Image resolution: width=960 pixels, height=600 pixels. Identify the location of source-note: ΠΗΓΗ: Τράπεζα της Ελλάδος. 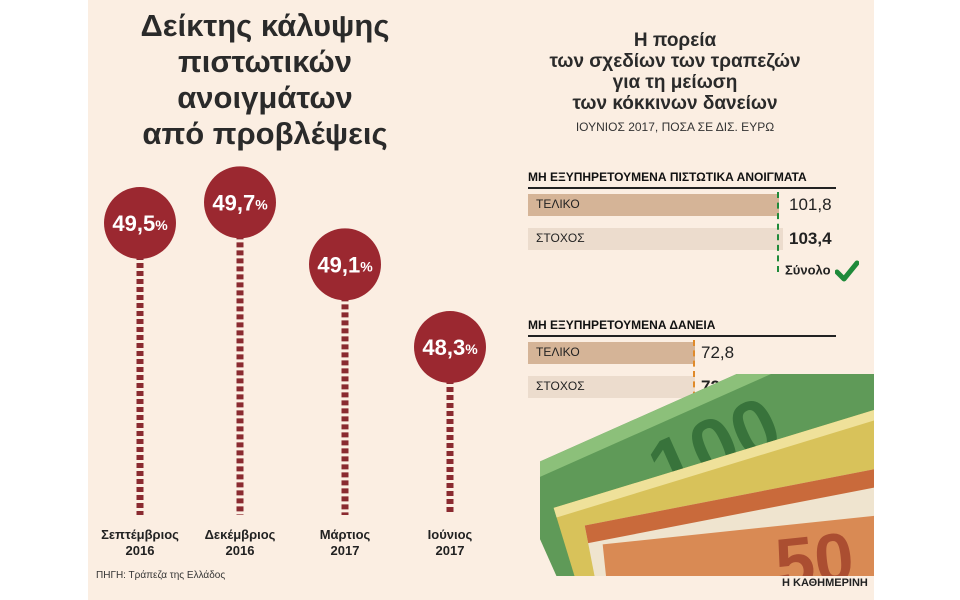
(161, 575).